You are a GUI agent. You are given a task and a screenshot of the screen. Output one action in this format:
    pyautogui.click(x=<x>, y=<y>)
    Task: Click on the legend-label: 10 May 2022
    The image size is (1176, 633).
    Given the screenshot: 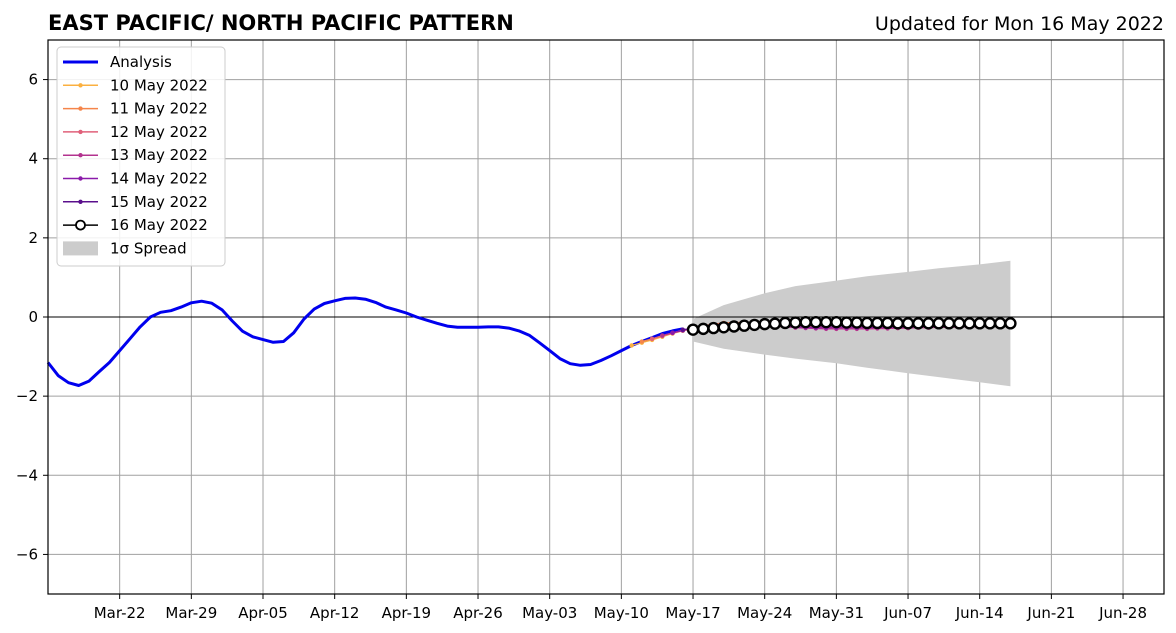 What is the action you would take?
    pyautogui.click(x=159, y=85)
    